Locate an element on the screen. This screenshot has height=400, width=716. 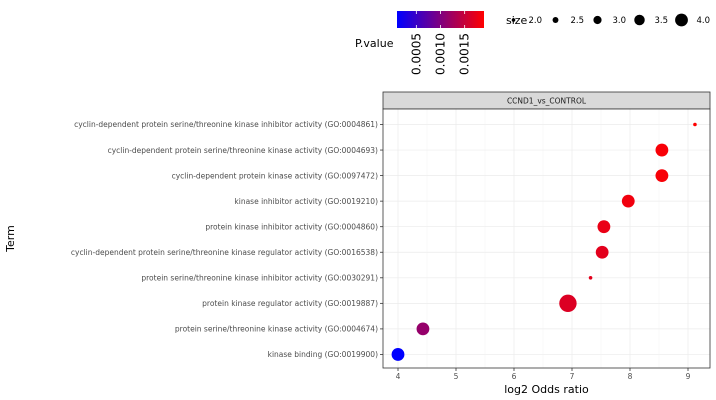
x-tick-label: 8 is located at coordinates (630, 376).